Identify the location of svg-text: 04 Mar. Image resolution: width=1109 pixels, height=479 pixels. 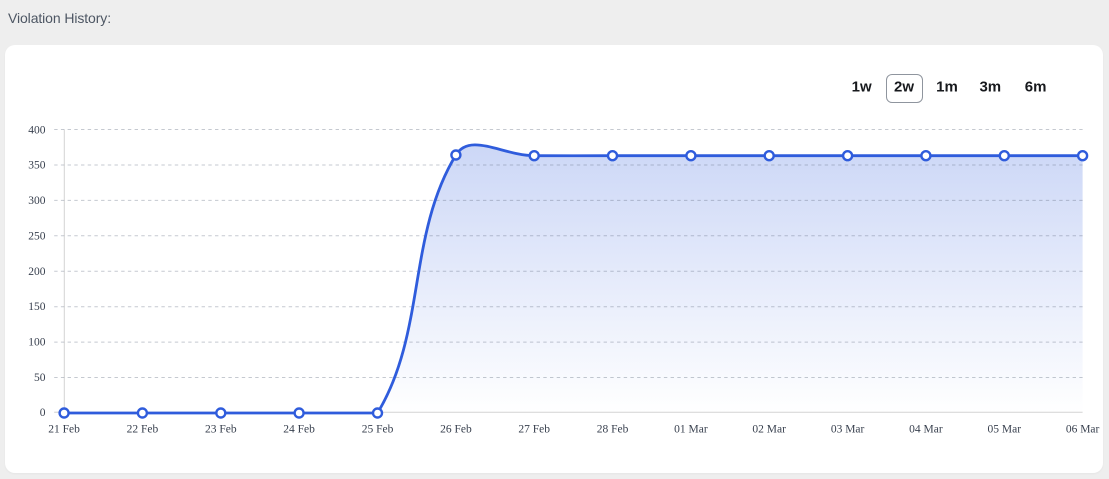
(926, 430).